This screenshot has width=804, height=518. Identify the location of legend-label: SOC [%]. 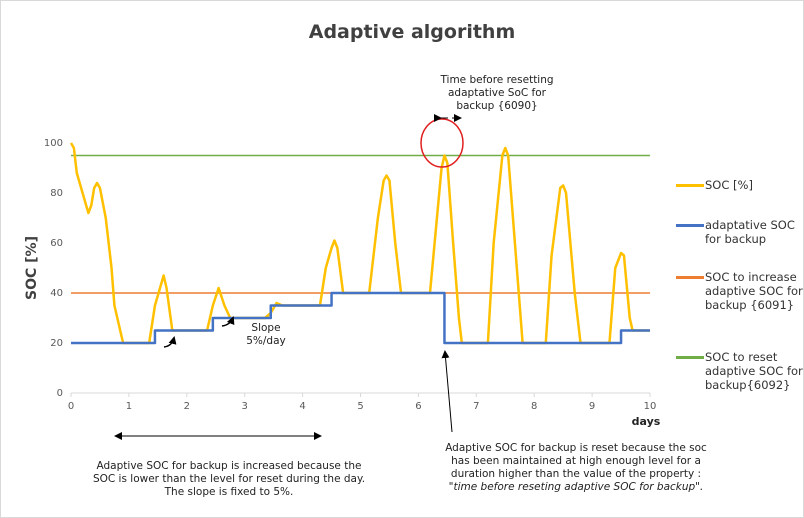
(729, 185).